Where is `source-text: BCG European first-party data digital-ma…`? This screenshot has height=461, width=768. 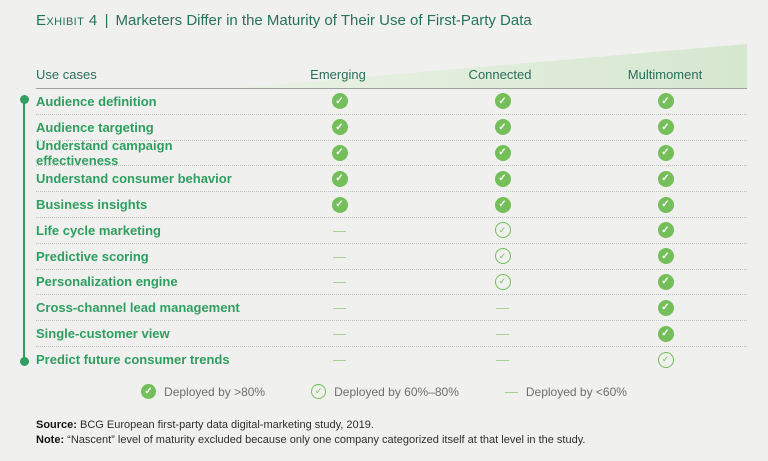 source-text: BCG European first-party data digital-ma… is located at coordinates (225, 425).